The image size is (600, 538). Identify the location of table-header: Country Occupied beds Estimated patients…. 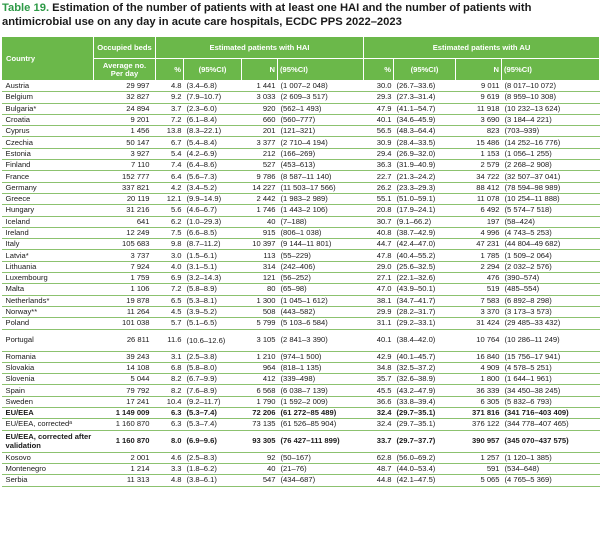
(300, 58).